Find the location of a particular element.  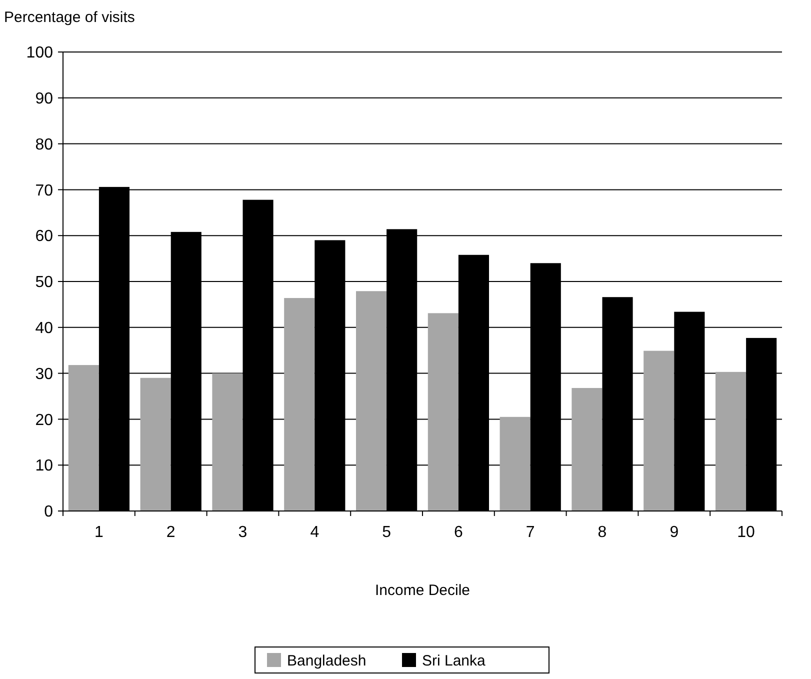

x-tick-label: 7 is located at coordinates (530, 532).